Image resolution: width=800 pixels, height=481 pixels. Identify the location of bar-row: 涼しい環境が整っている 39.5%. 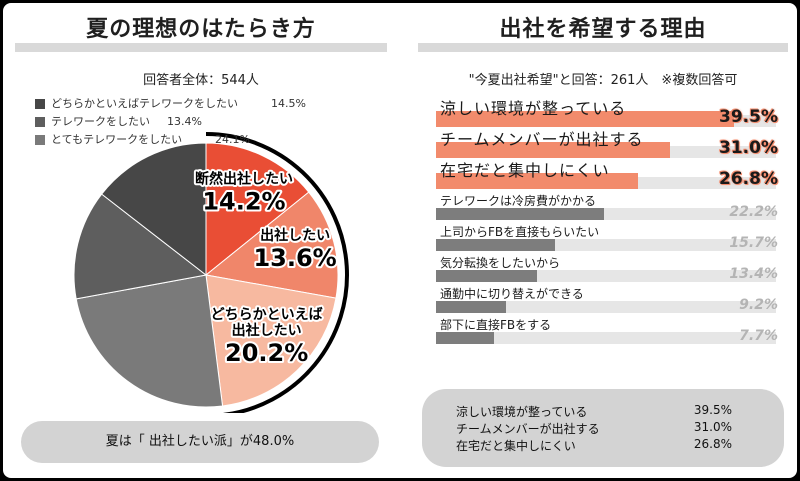
(611, 114).